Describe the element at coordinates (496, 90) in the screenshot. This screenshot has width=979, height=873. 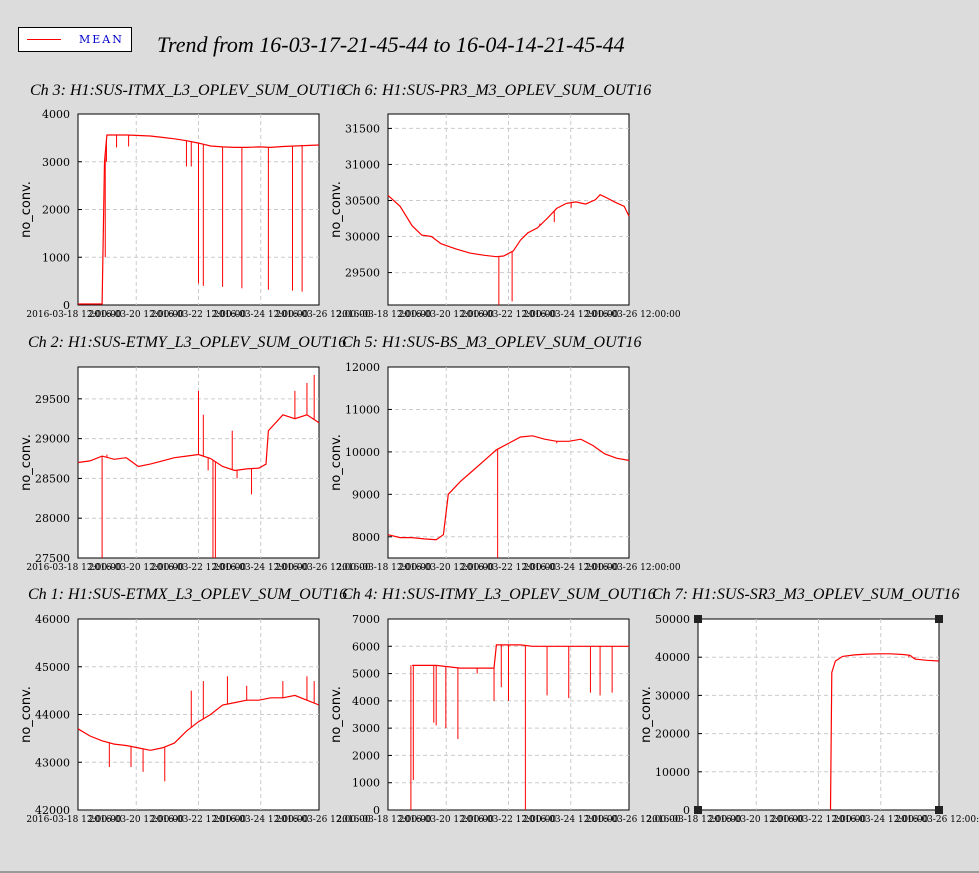
I see `chart-title: Ch 6: H1:SUS-PR3_M3_OPLEV_SUM_OUT16` at that location.